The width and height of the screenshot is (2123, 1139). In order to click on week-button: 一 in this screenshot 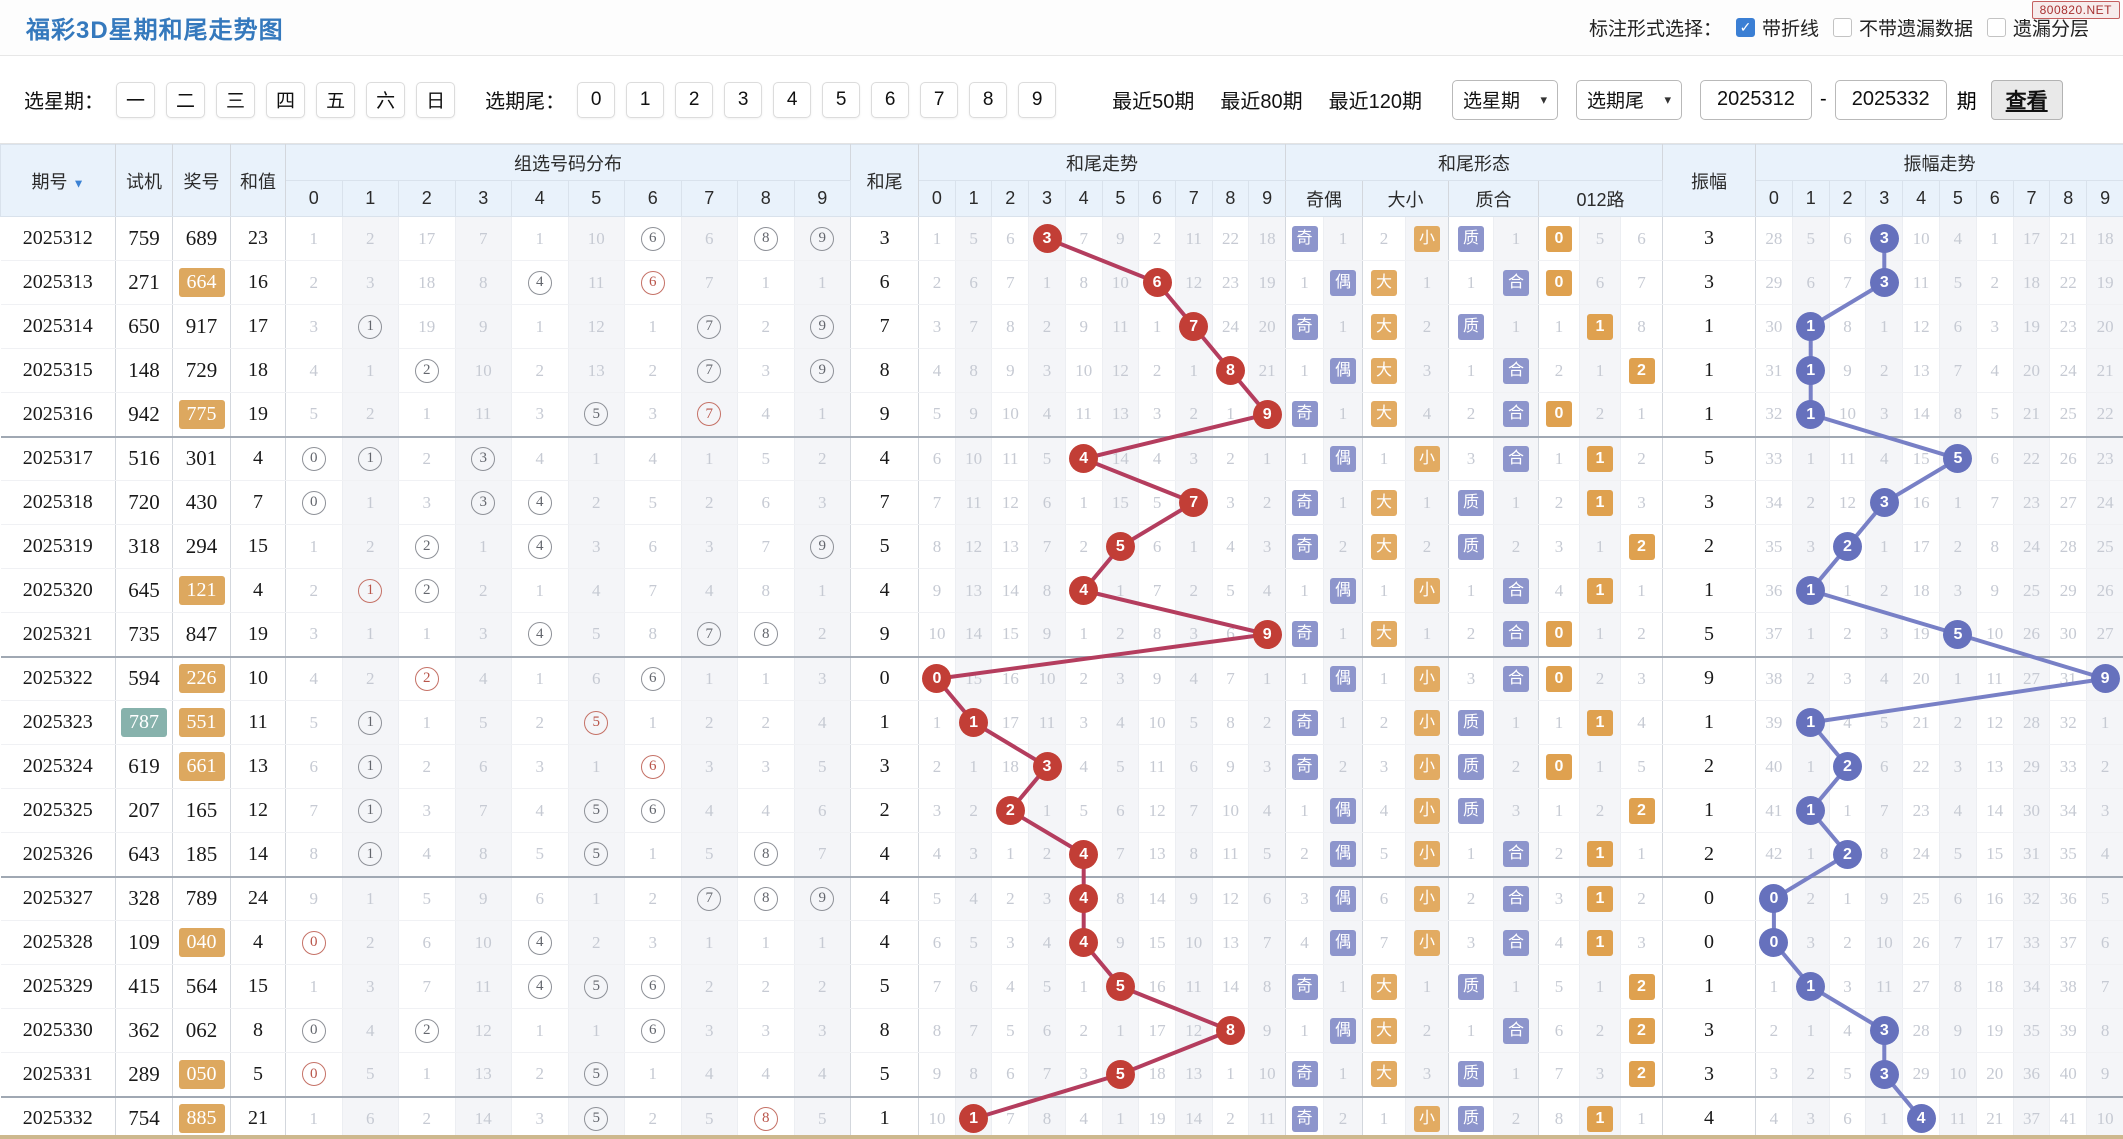, I will do `click(136, 99)`.